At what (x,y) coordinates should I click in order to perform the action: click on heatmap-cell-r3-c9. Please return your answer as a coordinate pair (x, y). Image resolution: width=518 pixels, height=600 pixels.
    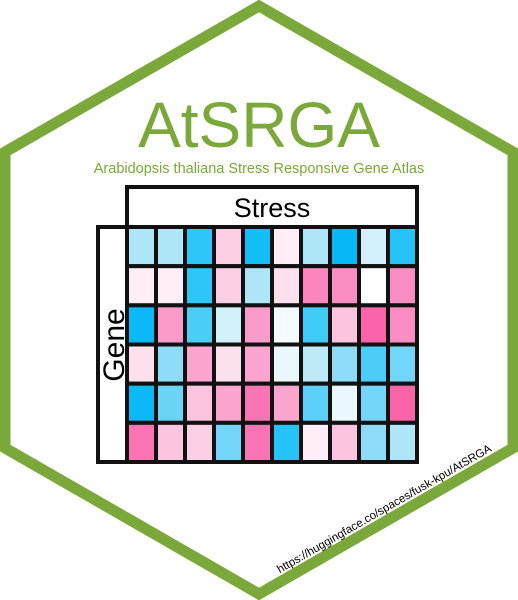
    Looking at the image, I should click on (373, 325).